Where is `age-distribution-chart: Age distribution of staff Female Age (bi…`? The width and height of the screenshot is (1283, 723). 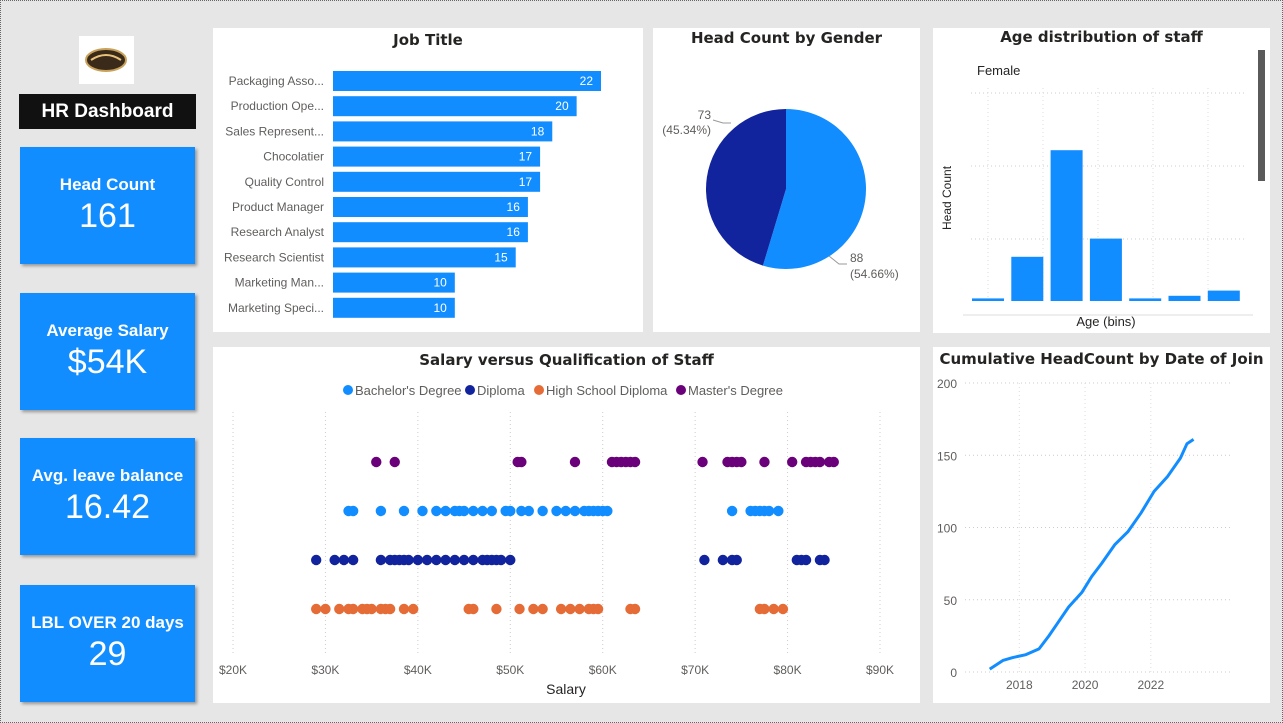
age-distribution-chart: Age distribution of staff Female Age (bi… is located at coordinates (1101, 180).